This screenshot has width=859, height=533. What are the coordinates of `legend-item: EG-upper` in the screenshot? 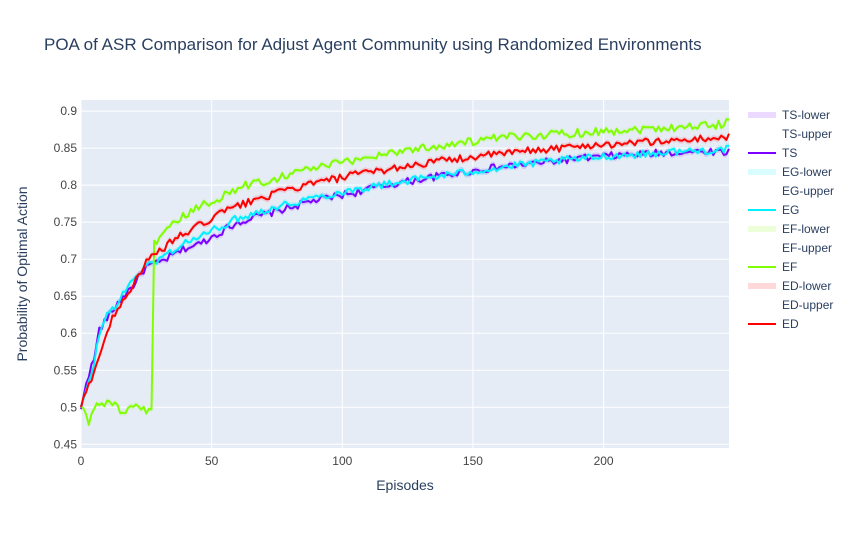 It's located at (808, 191).